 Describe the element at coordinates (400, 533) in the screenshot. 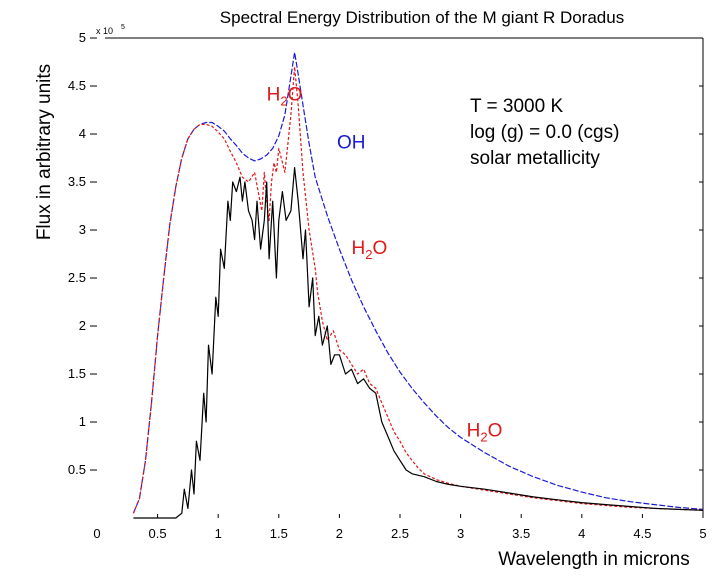

I see `x-tick-label: 2.5` at that location.